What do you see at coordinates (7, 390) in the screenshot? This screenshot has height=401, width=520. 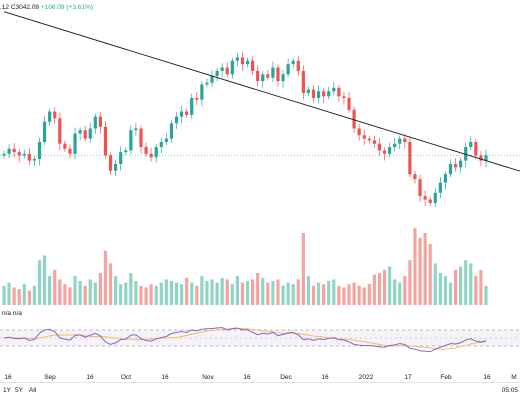 I see `range-1y-button: 1Y` at bounding box center [7, 390].